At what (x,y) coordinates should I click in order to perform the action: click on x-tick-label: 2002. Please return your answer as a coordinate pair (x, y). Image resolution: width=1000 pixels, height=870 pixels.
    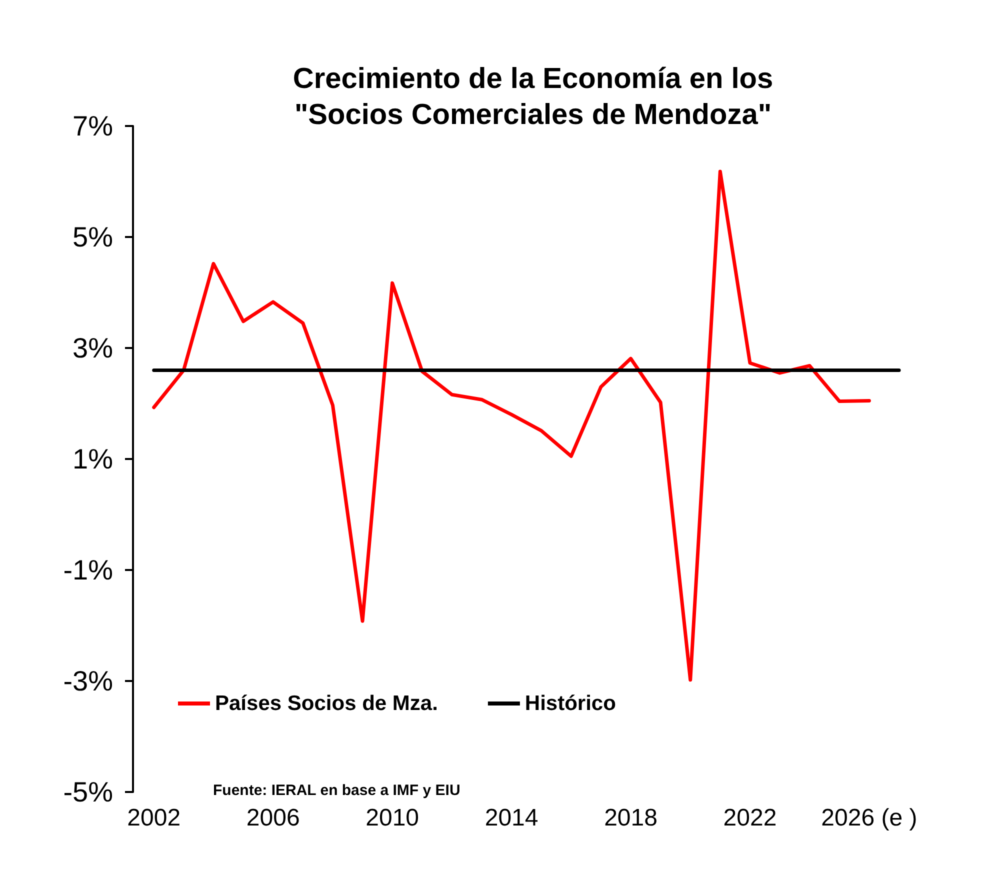
    Looking at the image, I should click on (154, 818).